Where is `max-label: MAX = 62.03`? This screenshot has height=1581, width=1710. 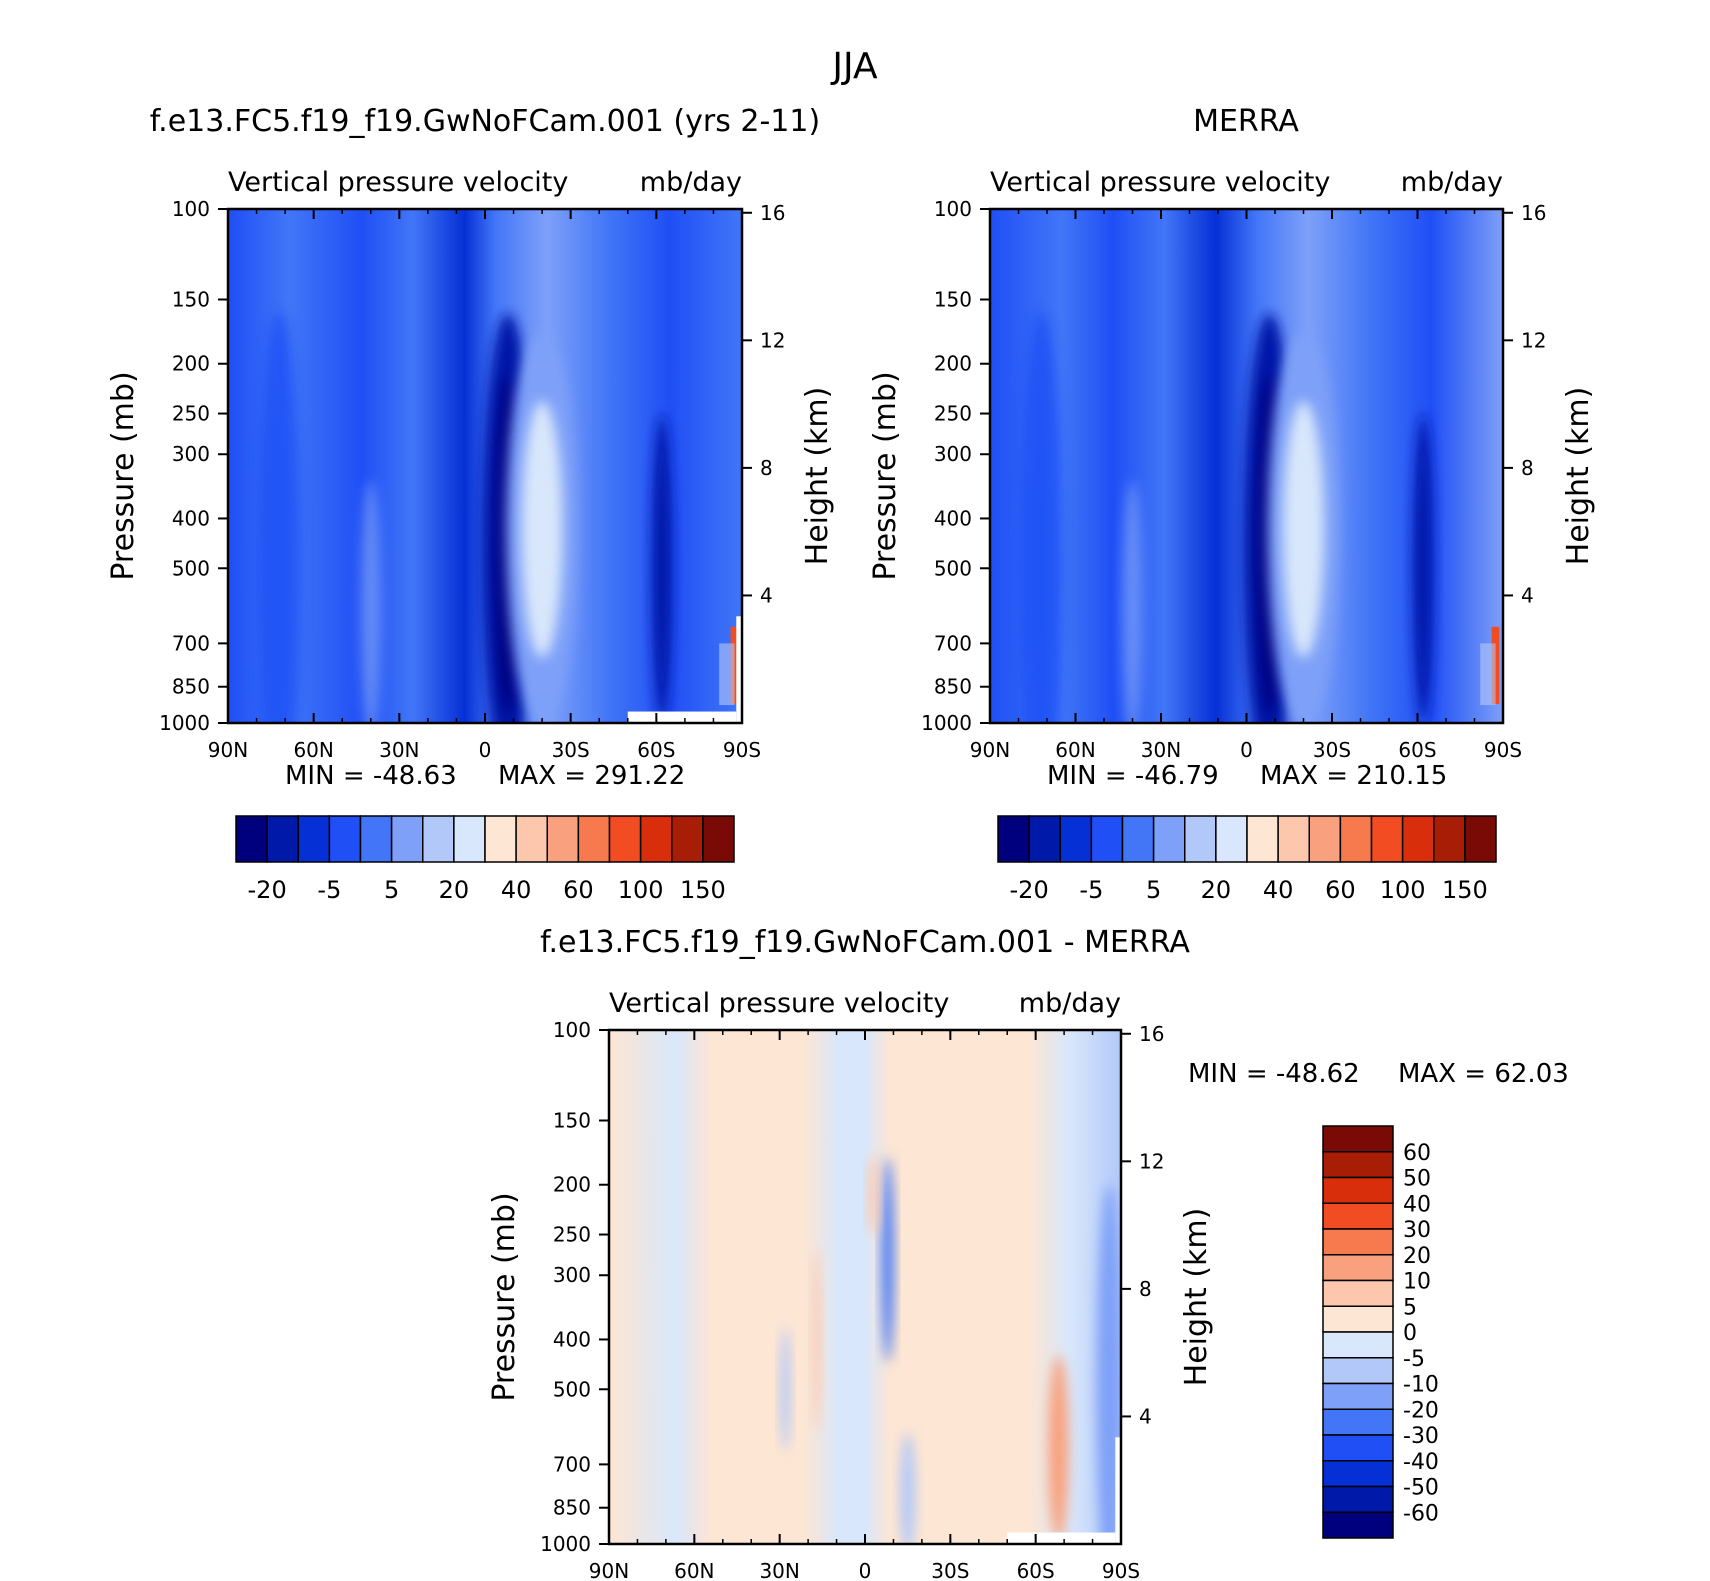 max-label: MAX = 62.03 is located at coordinates (1483, 1074).